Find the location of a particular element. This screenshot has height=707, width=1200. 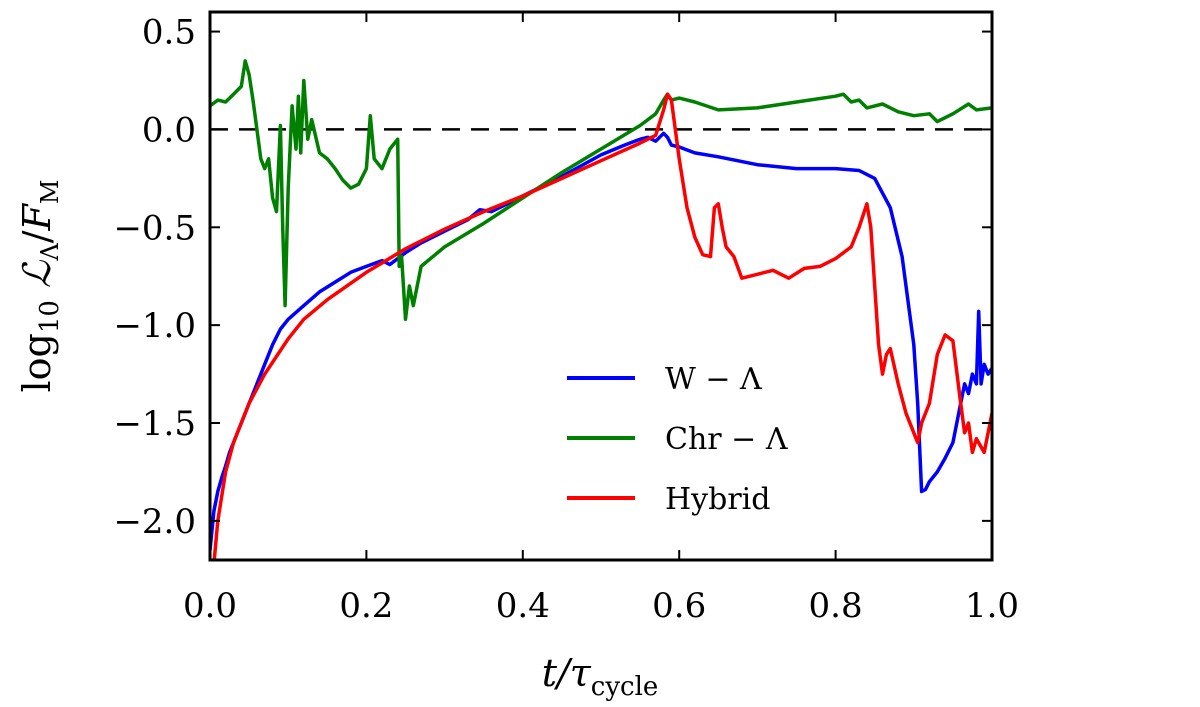

y-axis-label-prefix-sub: 10 is located at coordinates (50, 316).